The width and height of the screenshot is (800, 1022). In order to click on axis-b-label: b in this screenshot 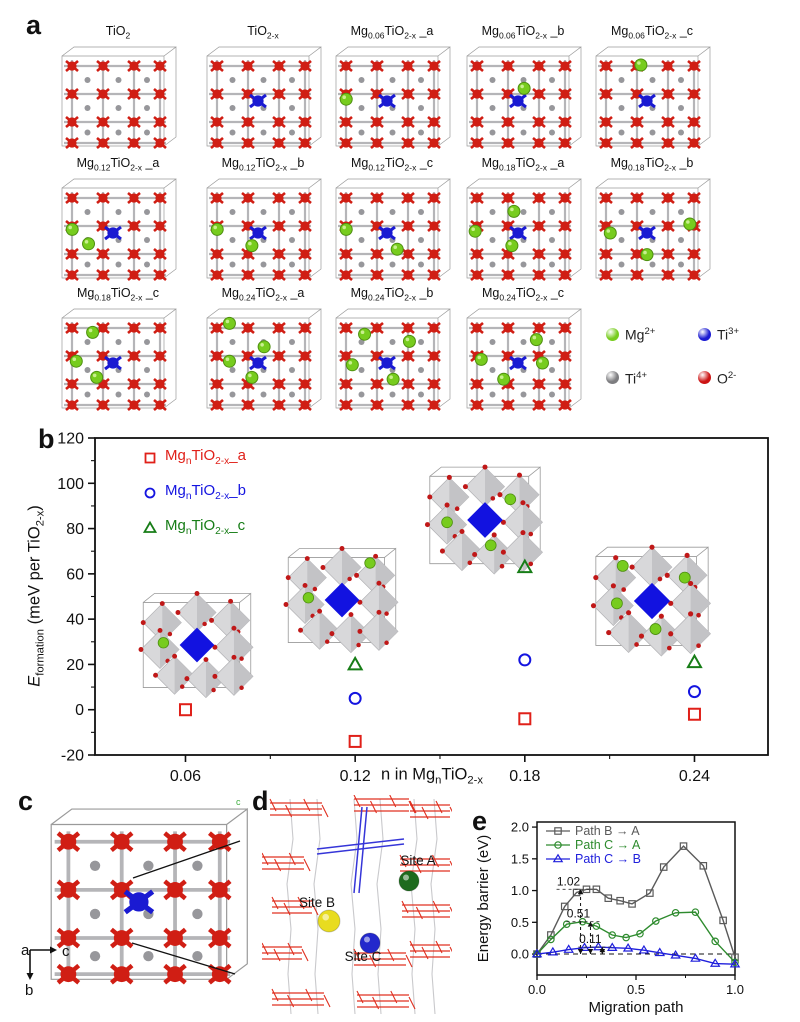, I will do `click(29, 990)`.